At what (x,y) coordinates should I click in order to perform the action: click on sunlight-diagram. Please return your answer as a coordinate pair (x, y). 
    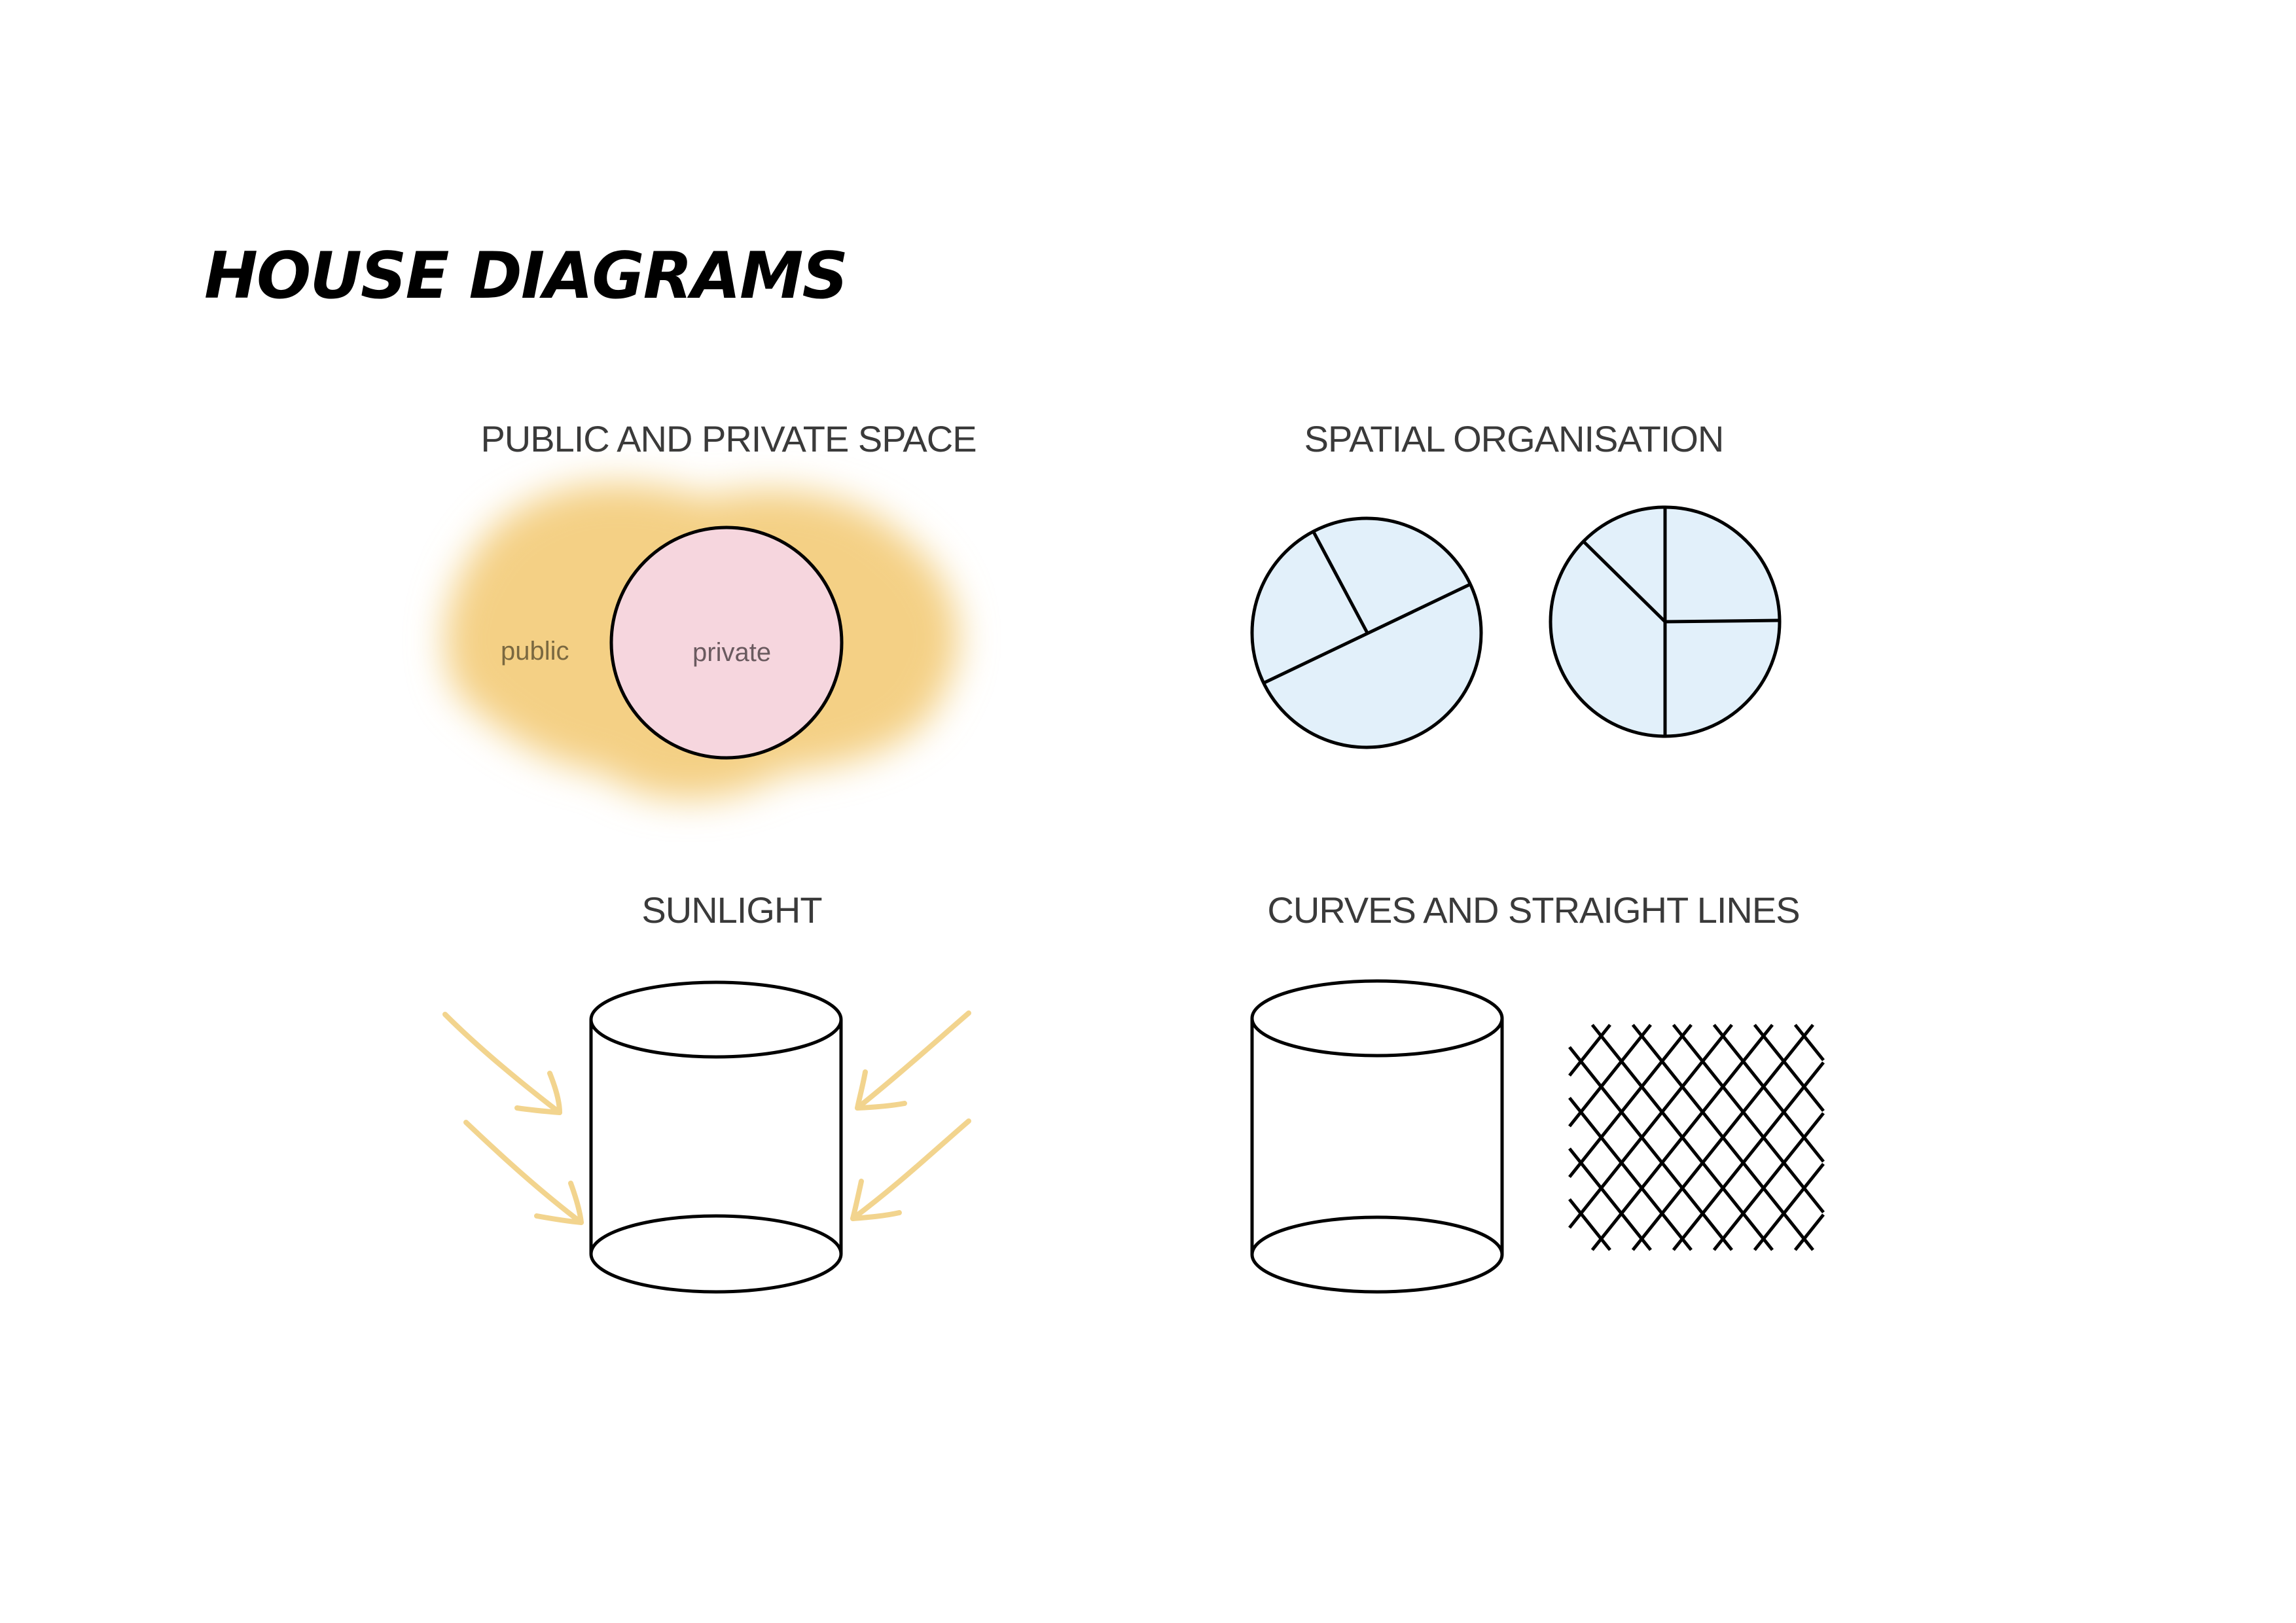
    Looking at the image, I should click on (706, 1137).